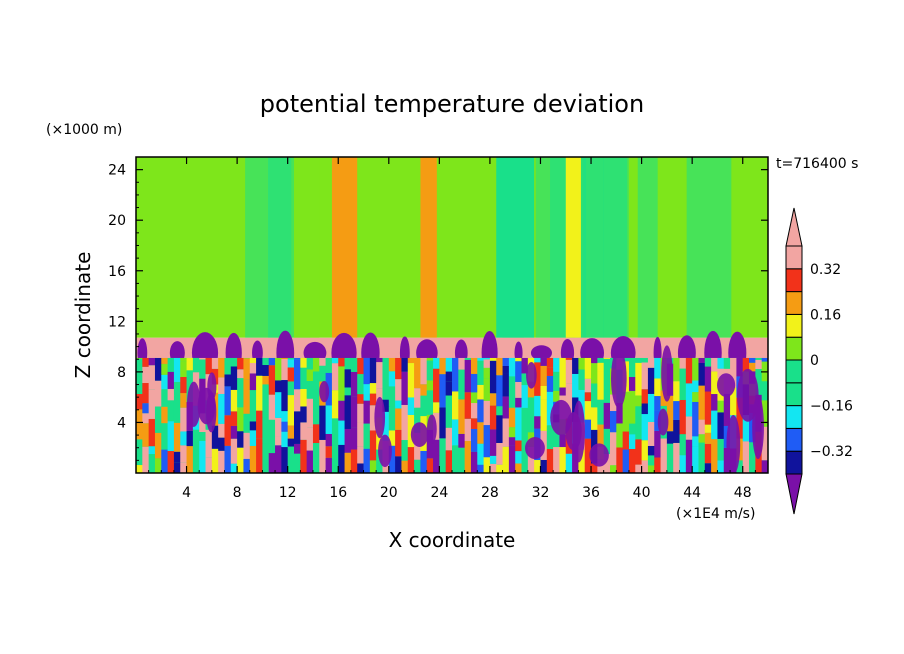  What do you see at coordinates (794, 462) in the screenshot?
I see `colorbar-box` at bounding box center [794, 462].